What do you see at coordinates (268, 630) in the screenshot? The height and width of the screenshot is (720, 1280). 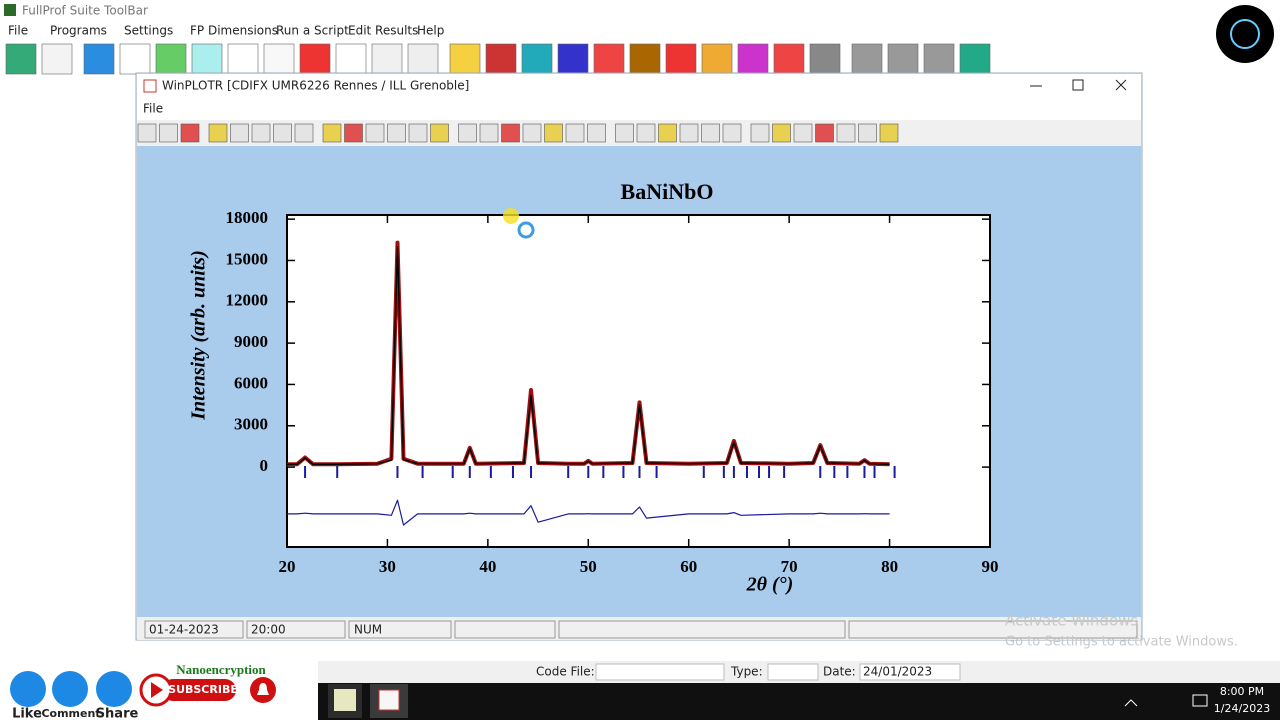 I see `status-time: 20:00` at bounding box center [268, 630].